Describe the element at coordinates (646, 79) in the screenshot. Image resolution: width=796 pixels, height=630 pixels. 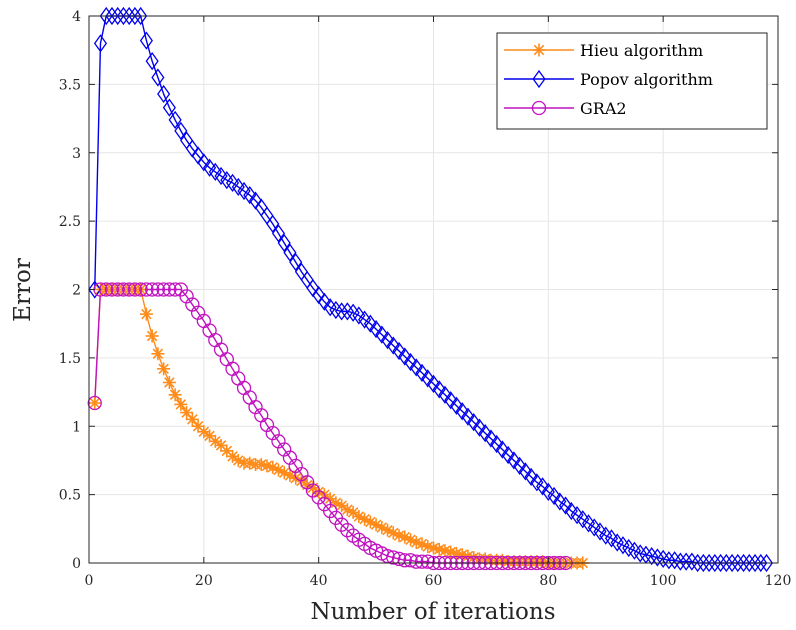
I see `legend-label-popov-algorithm: Popov algorithm` at that location.